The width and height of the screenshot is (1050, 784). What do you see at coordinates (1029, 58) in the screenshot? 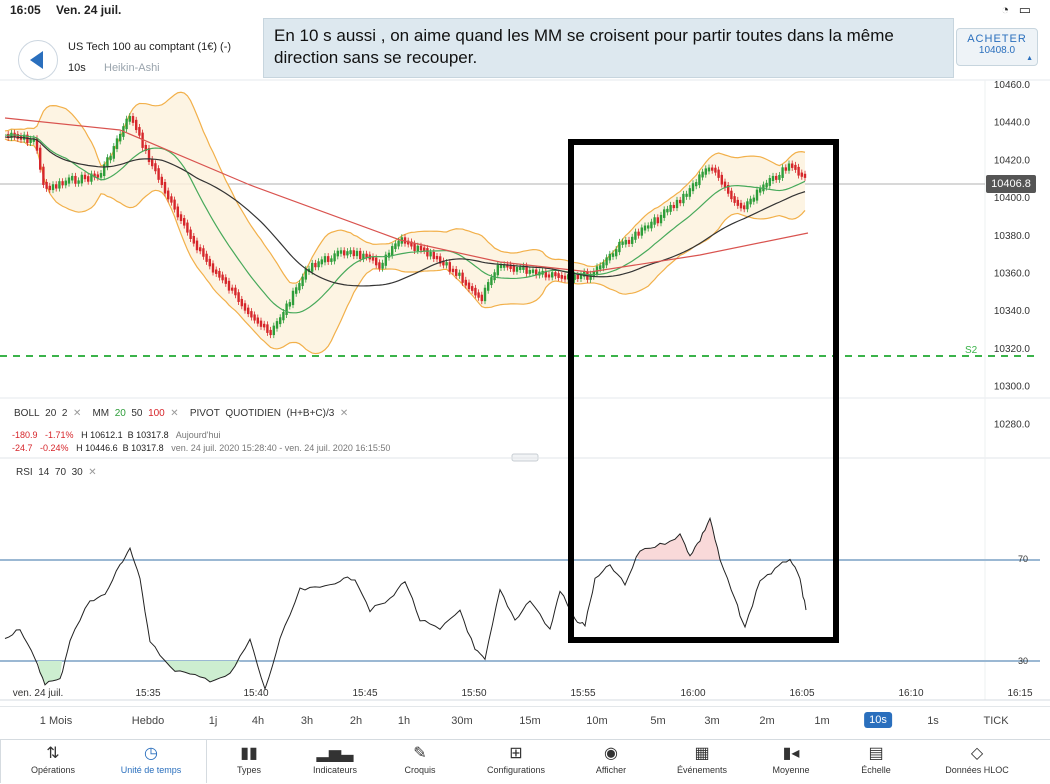
I see `caret-up-icon: ▲` at bounding box center [1029, 58].